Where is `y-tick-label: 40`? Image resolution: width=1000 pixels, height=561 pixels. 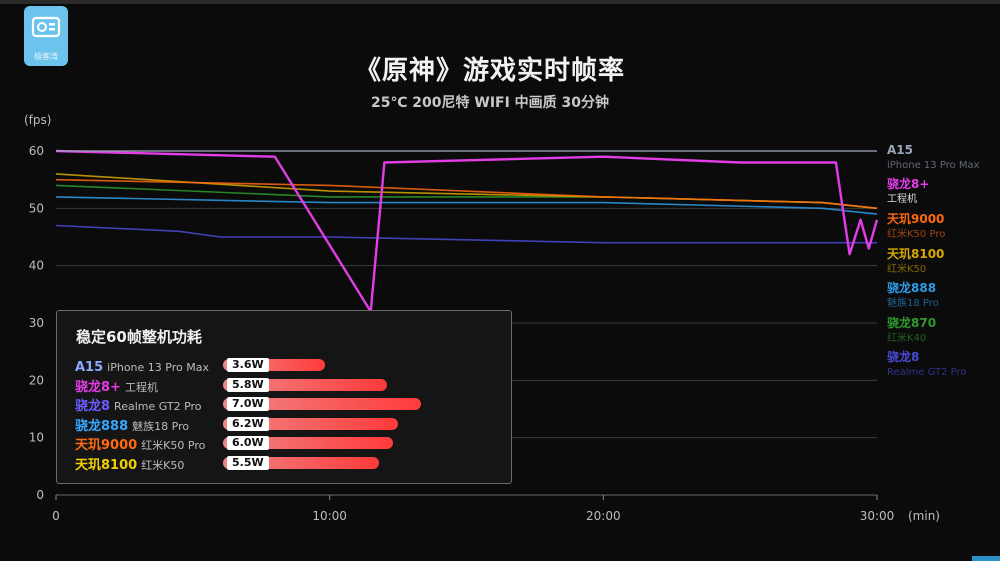
y-tick-label: 40 is located at coordinates (36, 266).